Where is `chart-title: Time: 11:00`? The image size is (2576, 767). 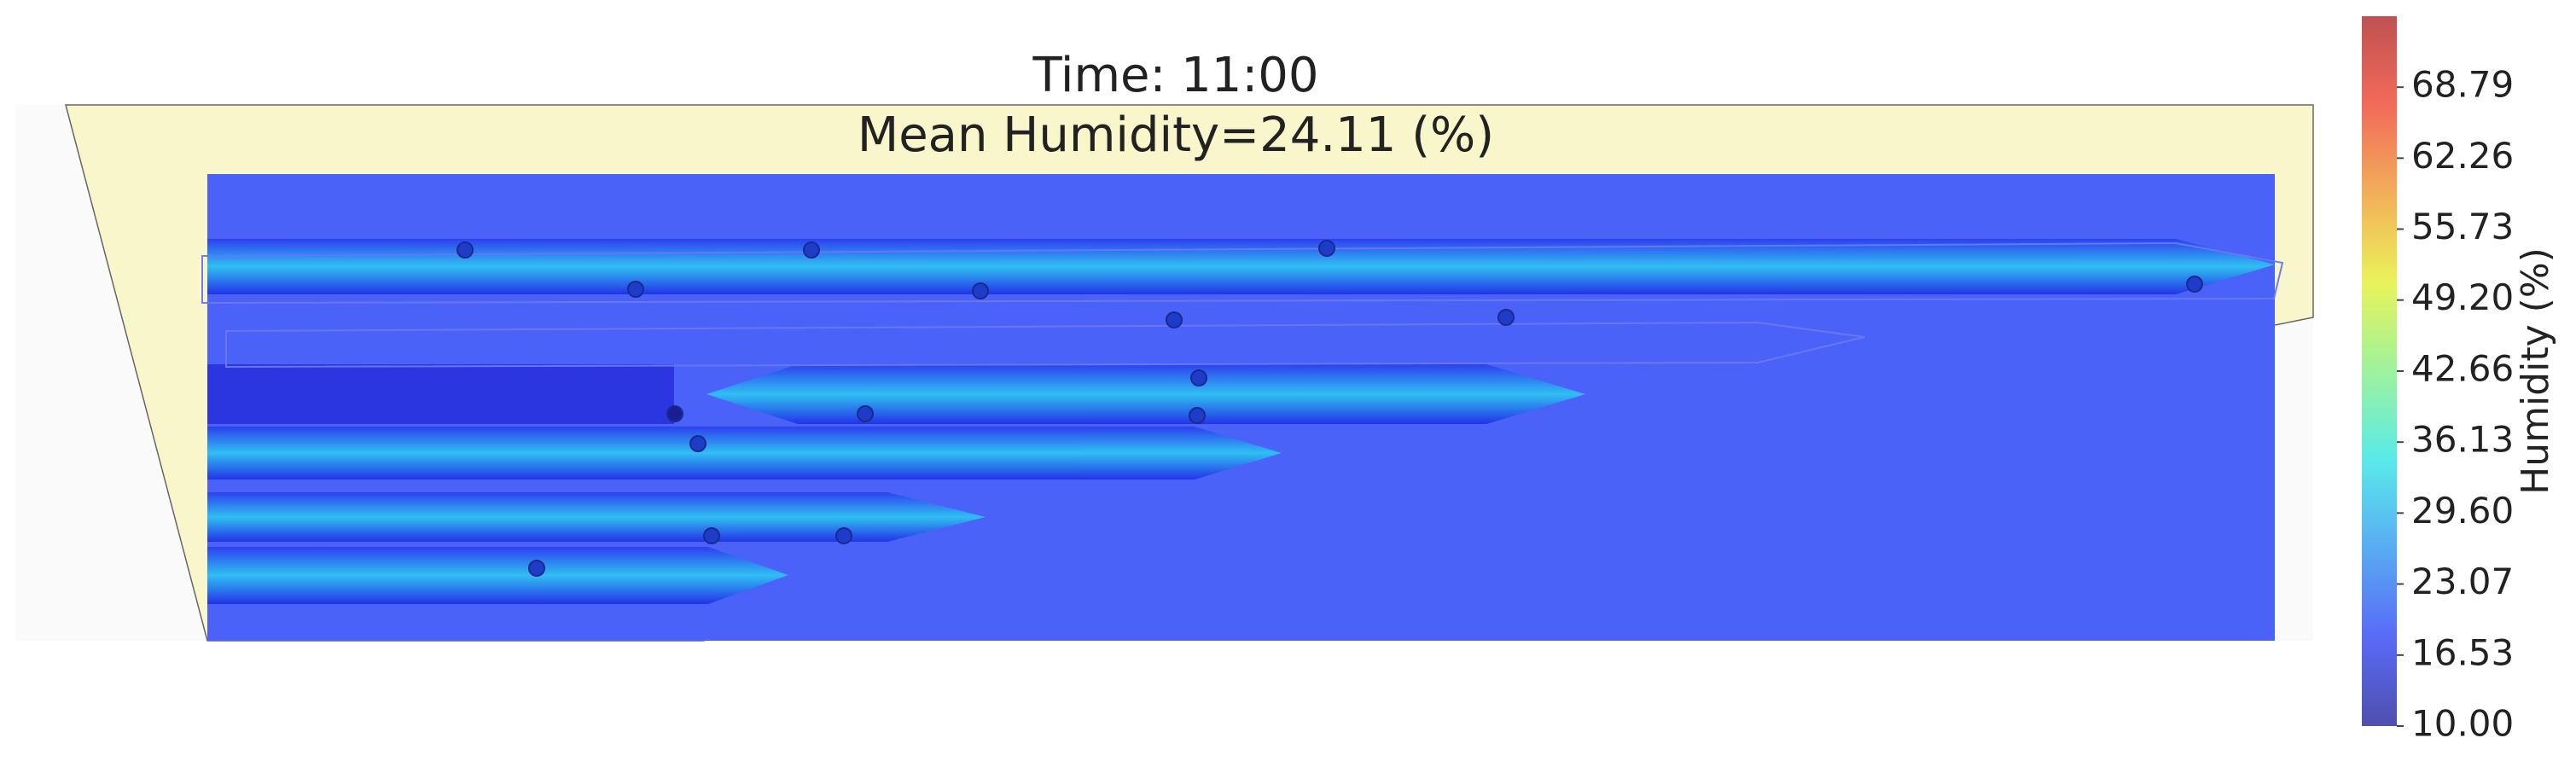
chart-title: Time: 11:00 is located at coordinates (1175, 75).